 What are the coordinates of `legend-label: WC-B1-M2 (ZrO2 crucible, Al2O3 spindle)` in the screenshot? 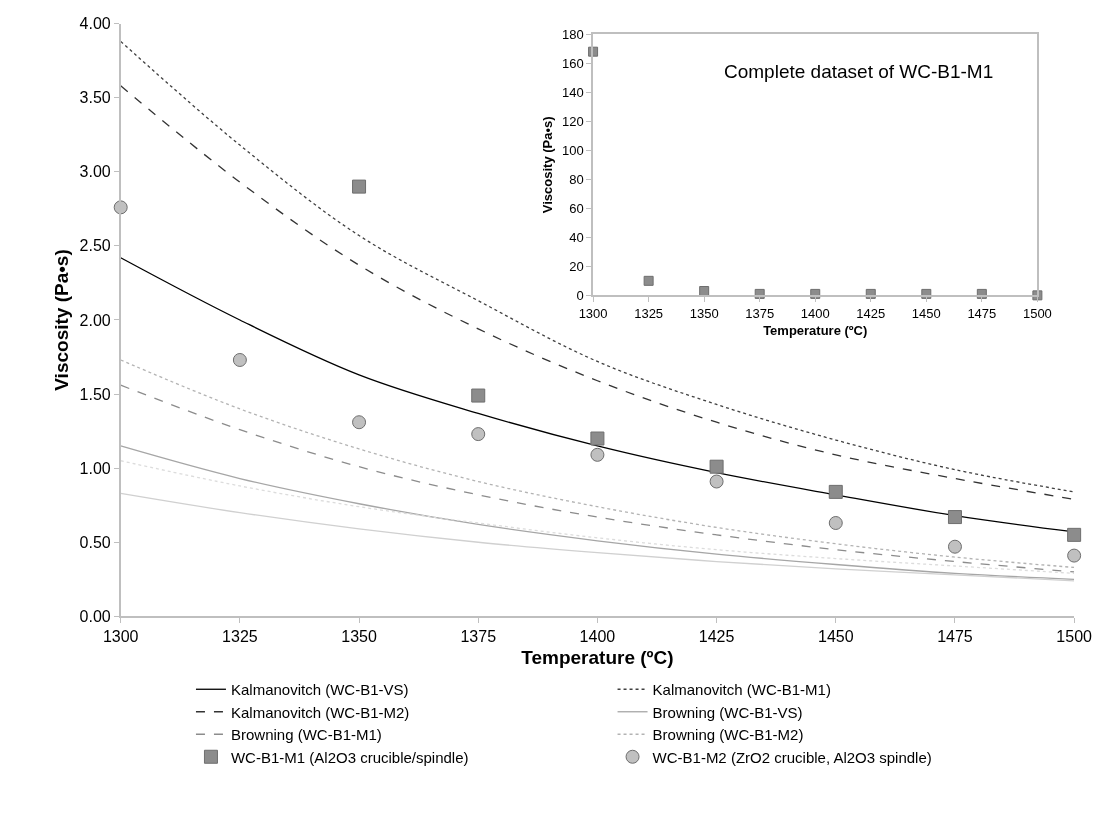 It's located at (792, 757).